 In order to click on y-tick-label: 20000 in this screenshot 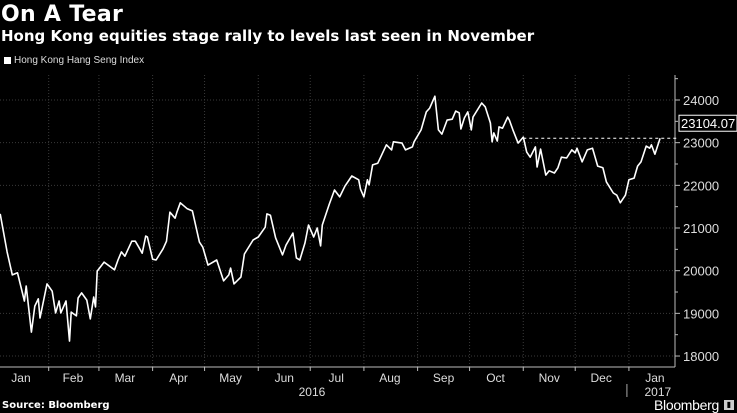, I will do `click(701, 271)`.